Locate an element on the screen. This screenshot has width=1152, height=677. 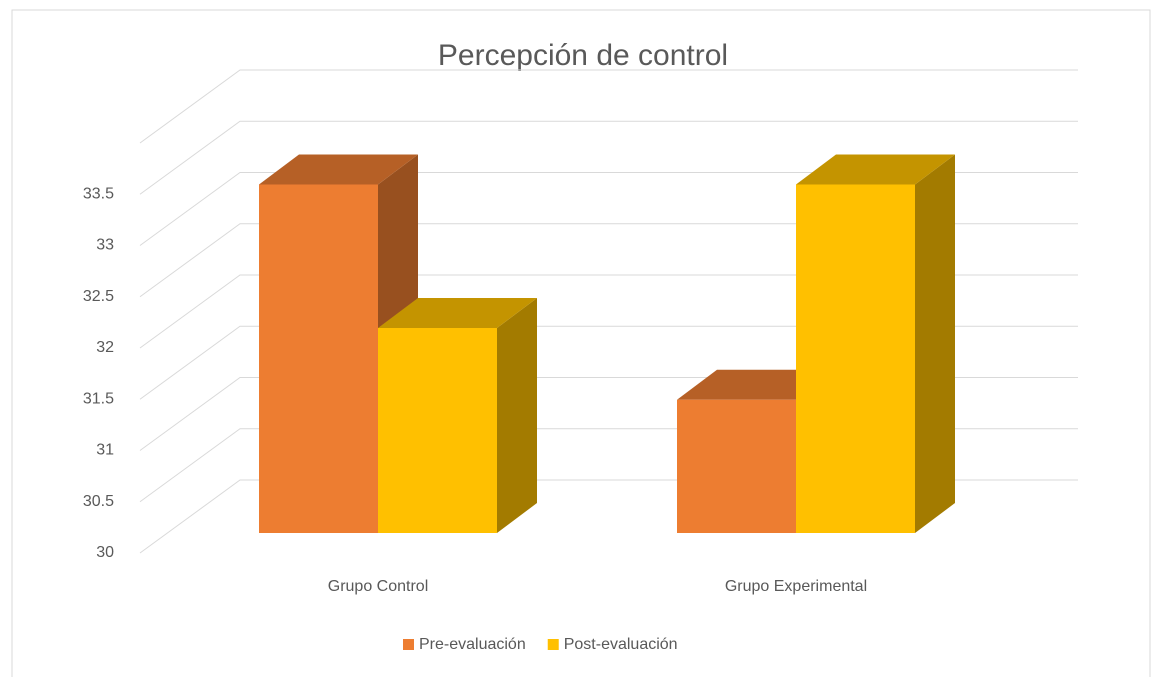
x-tick-label: Grupo Control is located at coordinates (378, 586).